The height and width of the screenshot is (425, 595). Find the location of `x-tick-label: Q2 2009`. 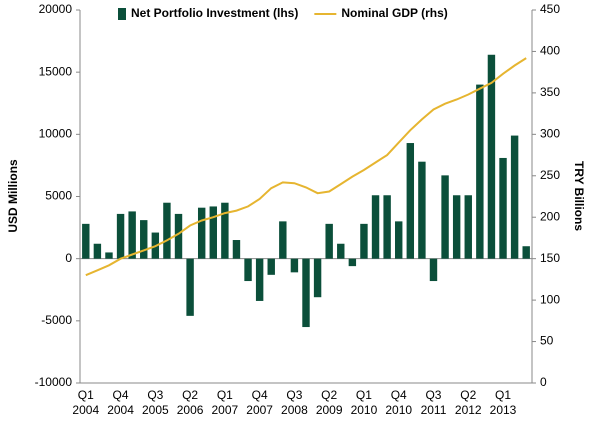

x-tick-label: Q2 2009 is located at coordinates (329, 402).